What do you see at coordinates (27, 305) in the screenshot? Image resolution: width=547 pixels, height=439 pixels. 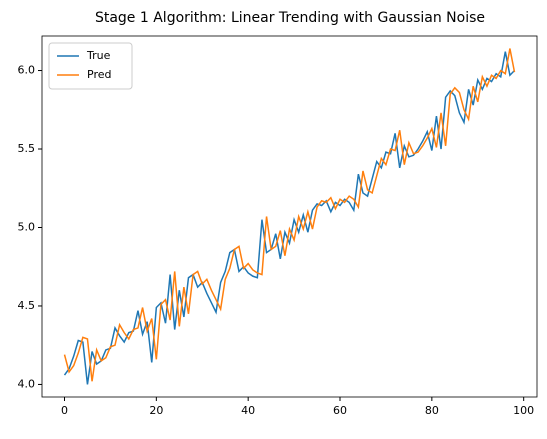 I see `y-tick-label: 4.5` at bounding box center [27, 305].